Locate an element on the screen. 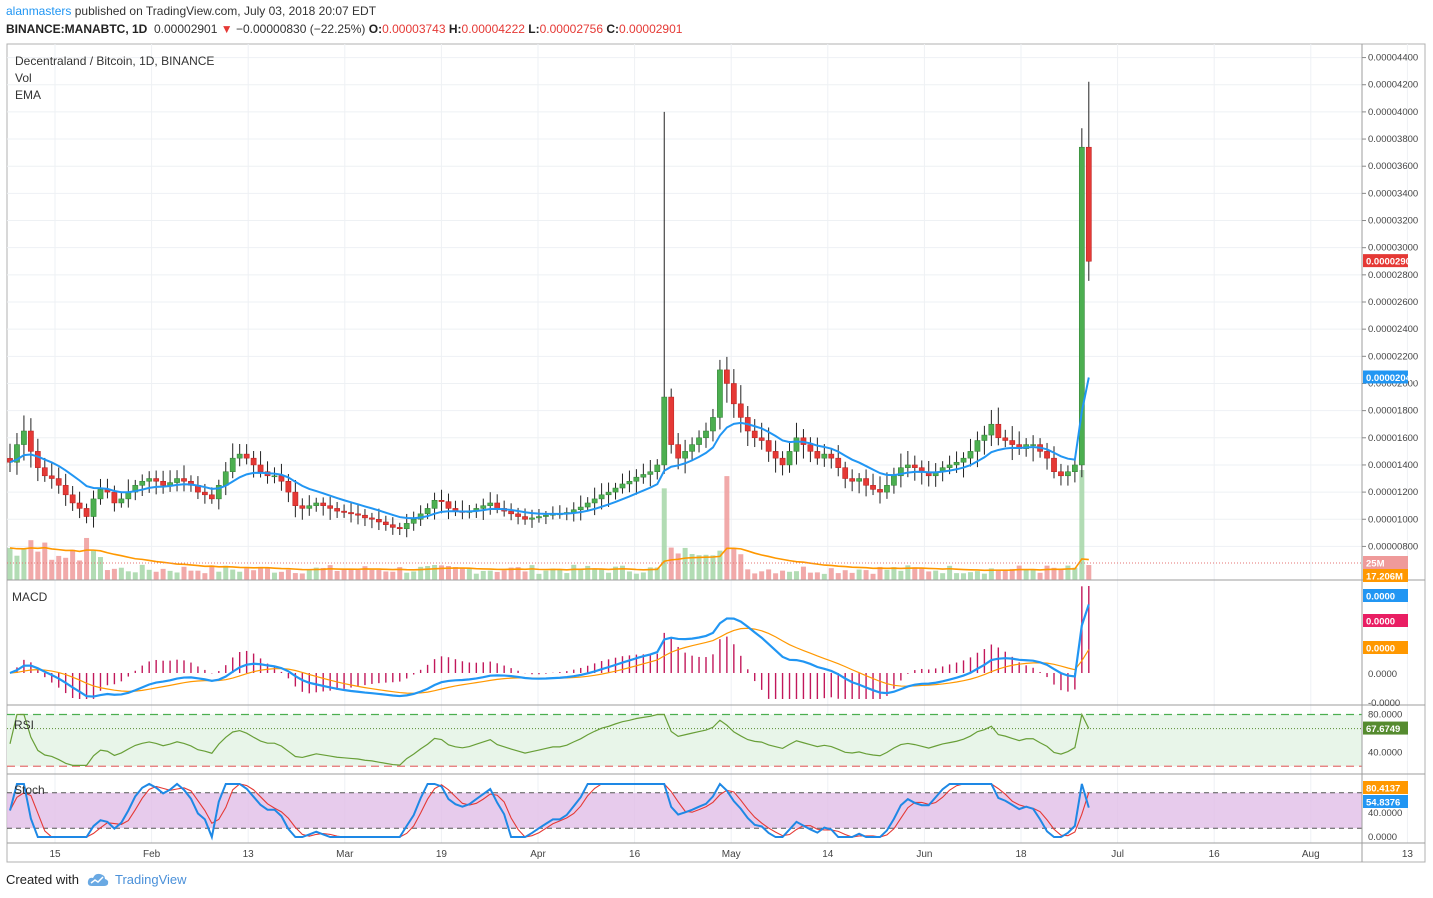  macd-label: MACD is located at coordinates (30, 597).